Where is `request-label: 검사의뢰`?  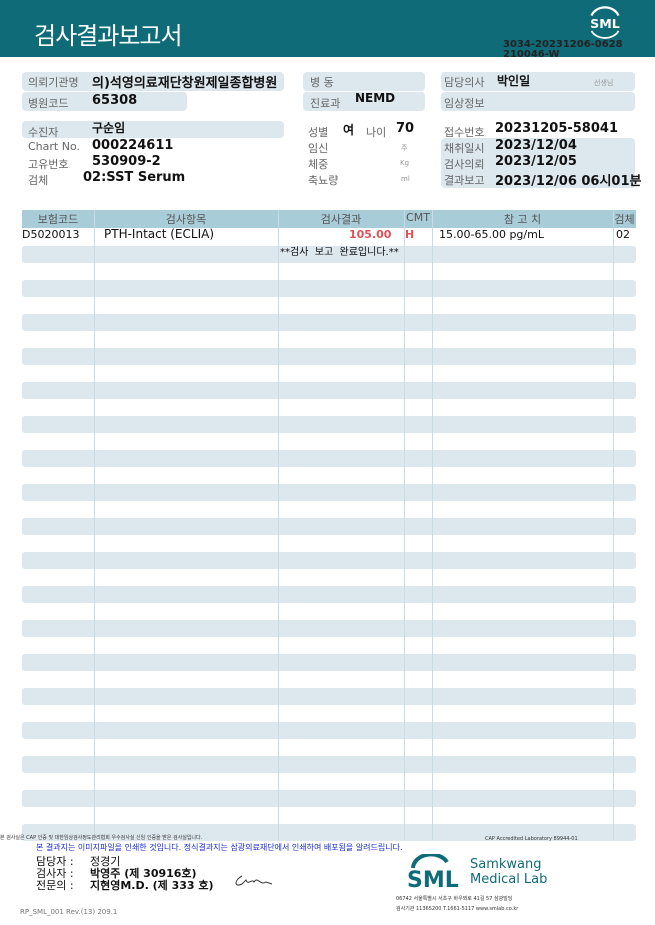
request-label: 검사의뢰 is located at coordinates (464, 164).